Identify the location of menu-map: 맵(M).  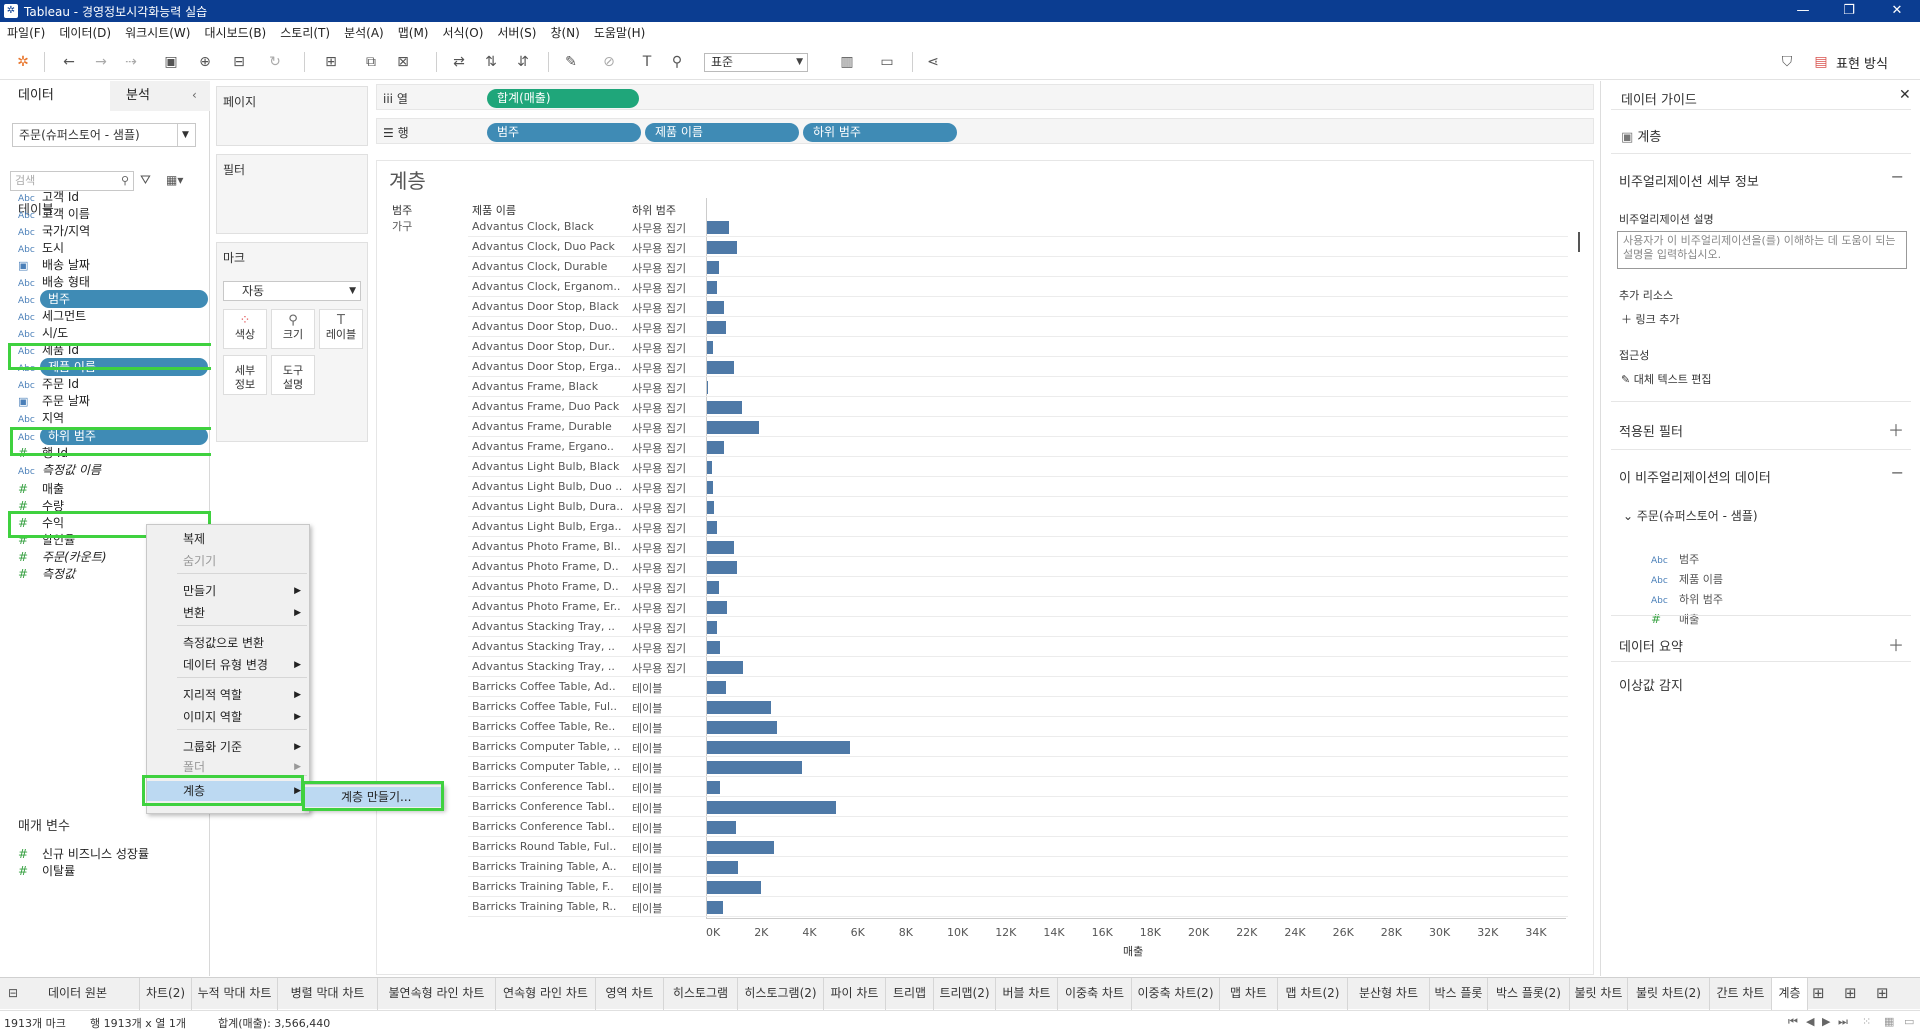
(413, 33).